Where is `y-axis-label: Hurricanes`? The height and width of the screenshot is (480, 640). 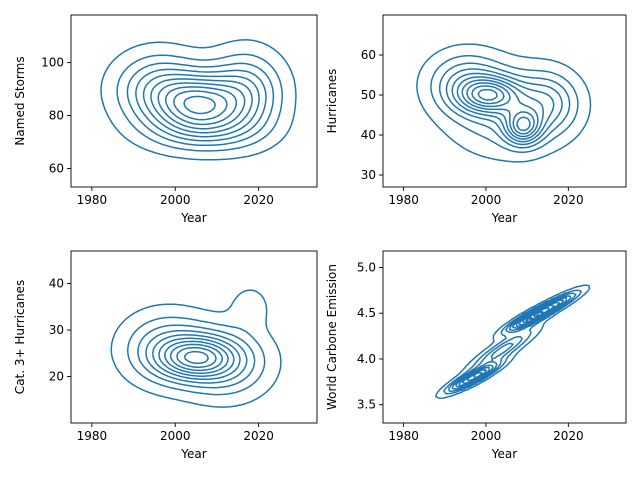
y-axis-label: Hurricanes is located at coordinates (332, 101).